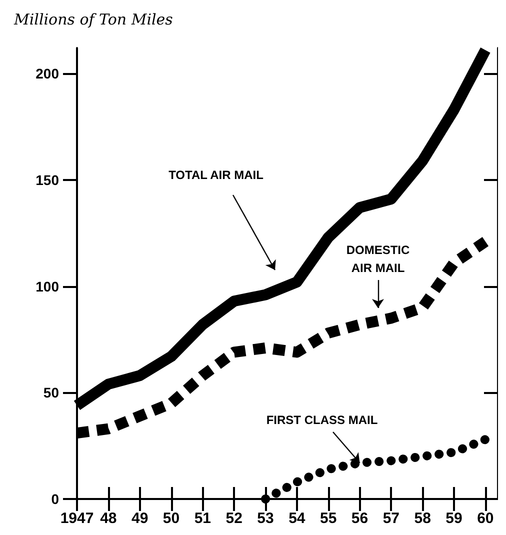  I want to click on y-tick-label: 200, so click(48, 74).